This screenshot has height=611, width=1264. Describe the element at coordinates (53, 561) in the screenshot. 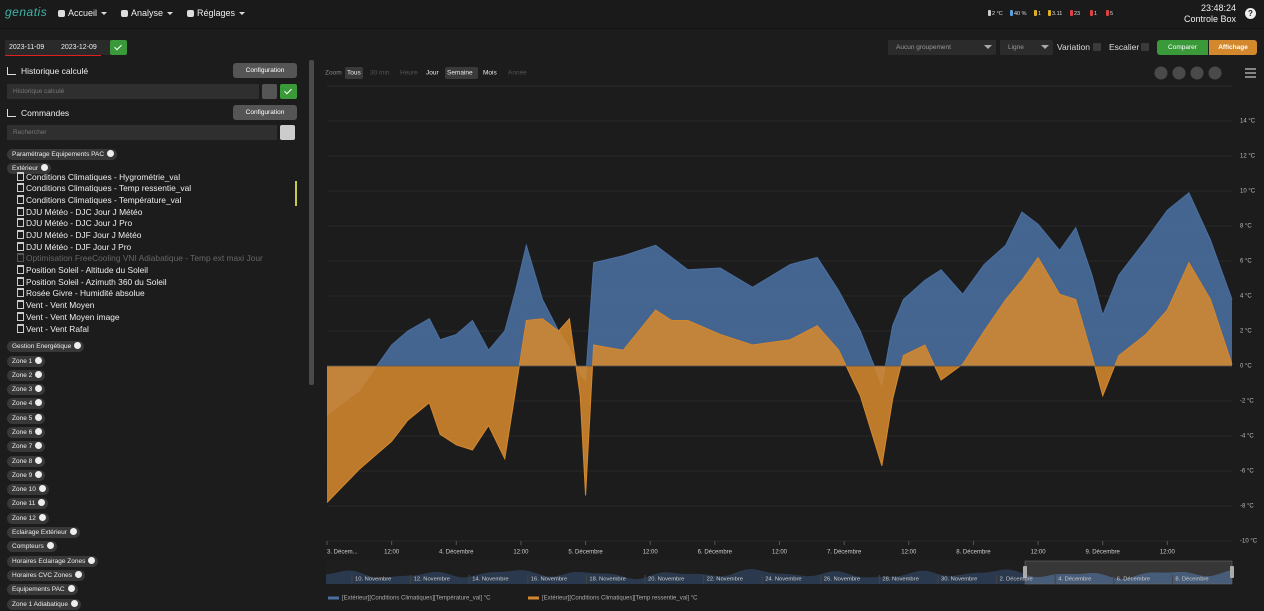

I see `group-pill: Horaires Eclairage Zones` at that location.